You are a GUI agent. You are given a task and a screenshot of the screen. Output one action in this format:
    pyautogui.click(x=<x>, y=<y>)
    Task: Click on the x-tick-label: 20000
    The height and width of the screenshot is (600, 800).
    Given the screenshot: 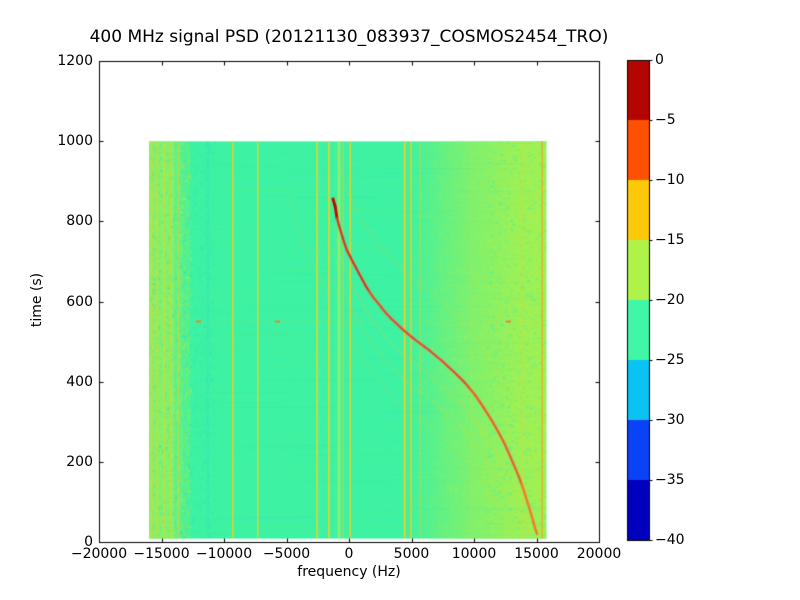 What is the action you would take?
    pyautogui.click(x=599, y=554)
    